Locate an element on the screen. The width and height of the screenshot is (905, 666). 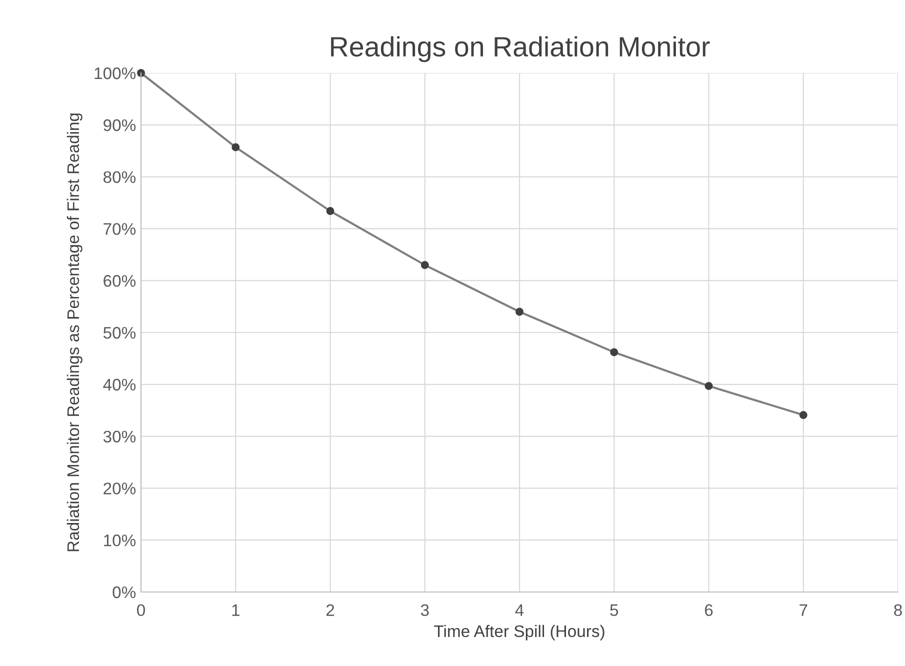
y-tick-label: 70% is located at coordinates (120, 229).